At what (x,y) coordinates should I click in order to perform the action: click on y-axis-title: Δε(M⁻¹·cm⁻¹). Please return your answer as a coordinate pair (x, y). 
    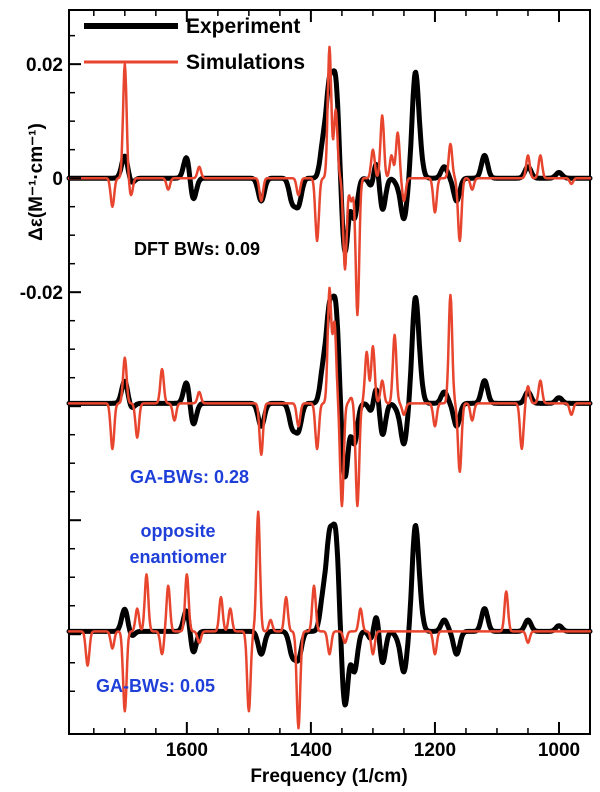
    Looking at the image, I should click on (36, 182).